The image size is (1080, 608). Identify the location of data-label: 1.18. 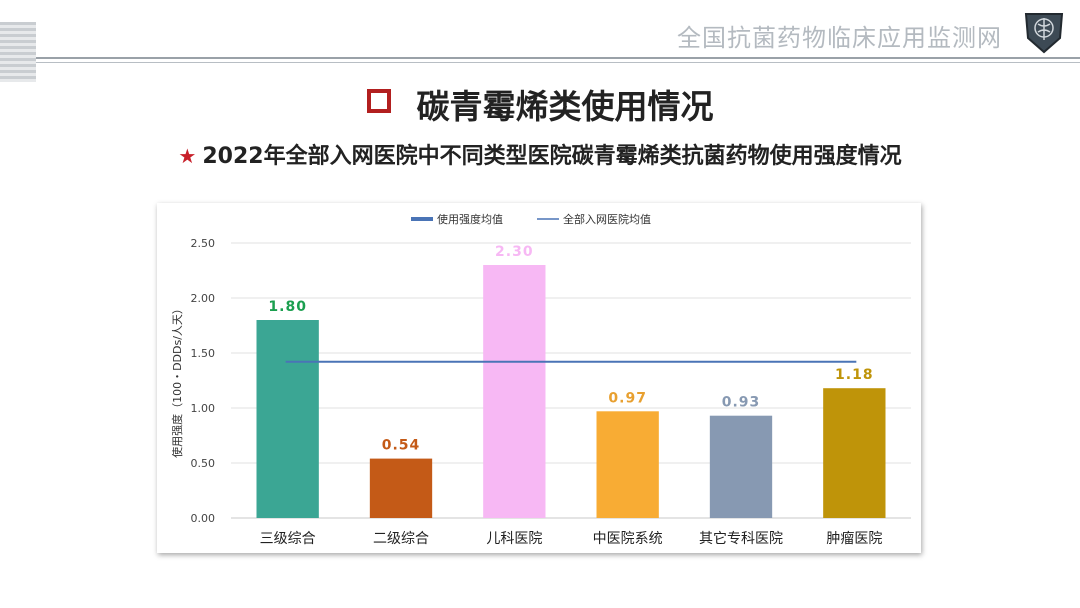
(854, 375).